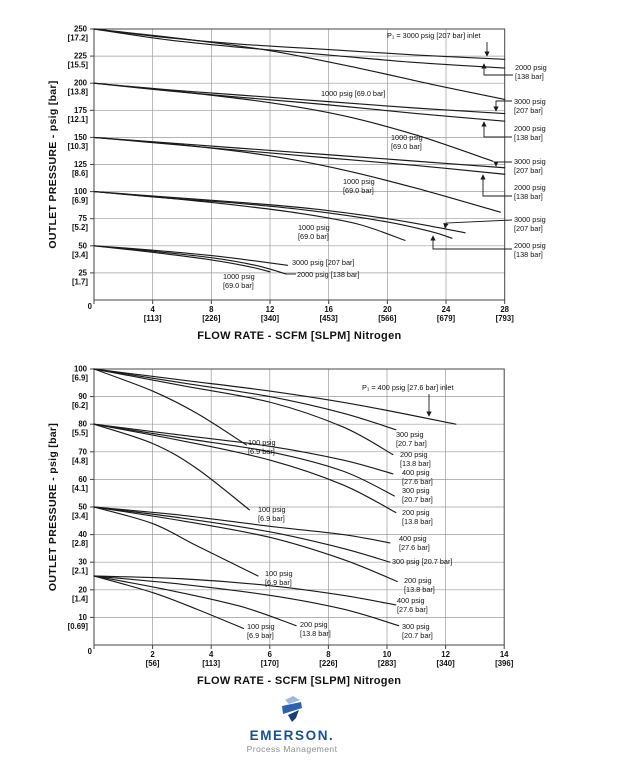  Describe the element at coordinates (81, 83) in the screenshot. I see `y-tick-label: 200` at that location.